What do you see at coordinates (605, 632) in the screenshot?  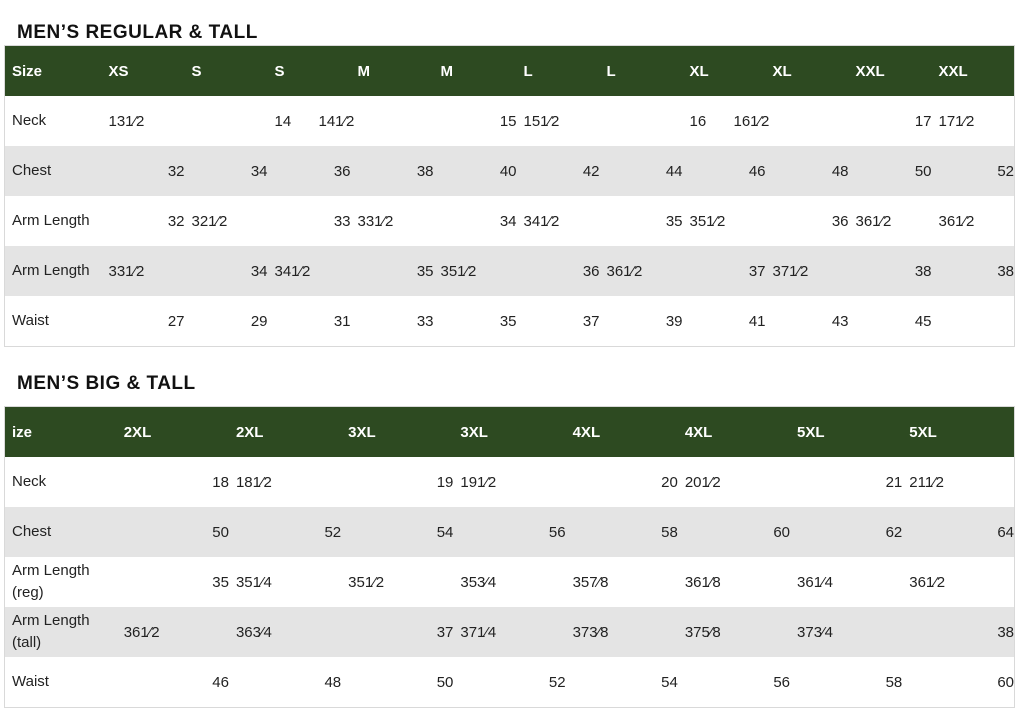 I see `table-cell: 373⁄8` at bounding box center [605, 632].